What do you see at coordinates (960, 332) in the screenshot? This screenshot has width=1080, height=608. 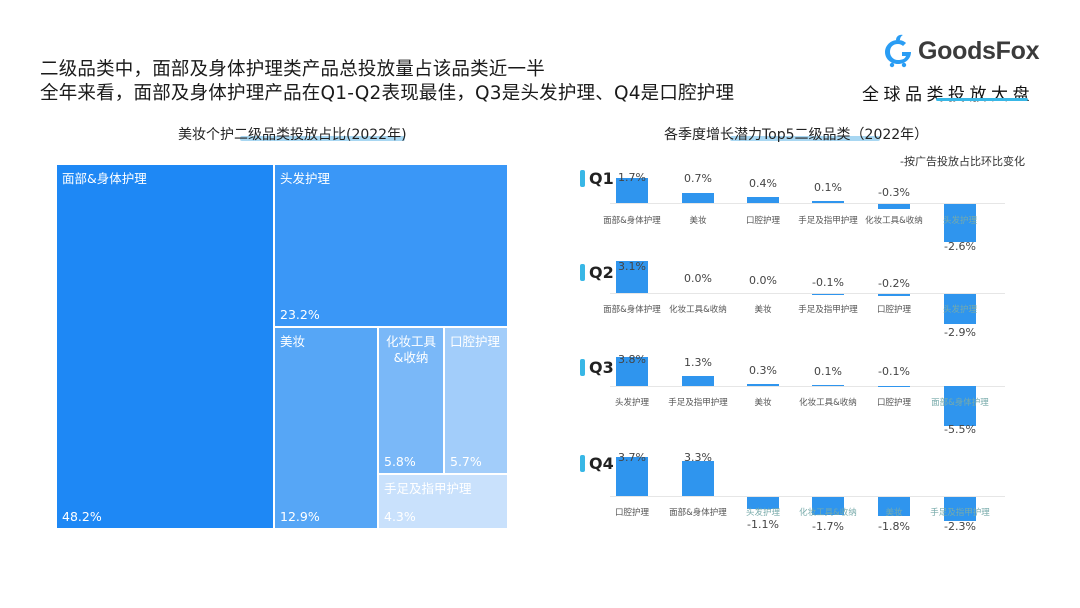 I see `q2-value-6: -2.9%` at bounding box center [960, 332].